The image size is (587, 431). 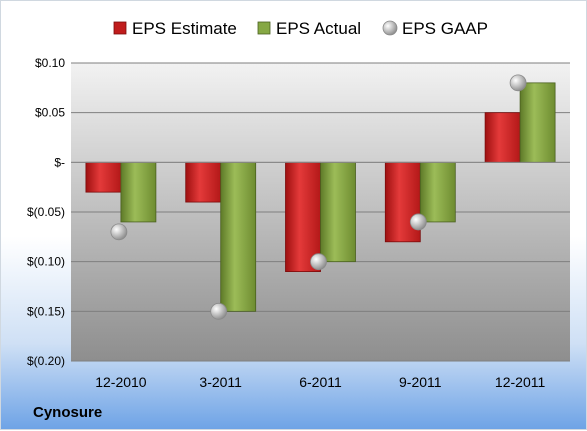 I want to click on legend-label: EPS Actual, so click(x=318, y=28).